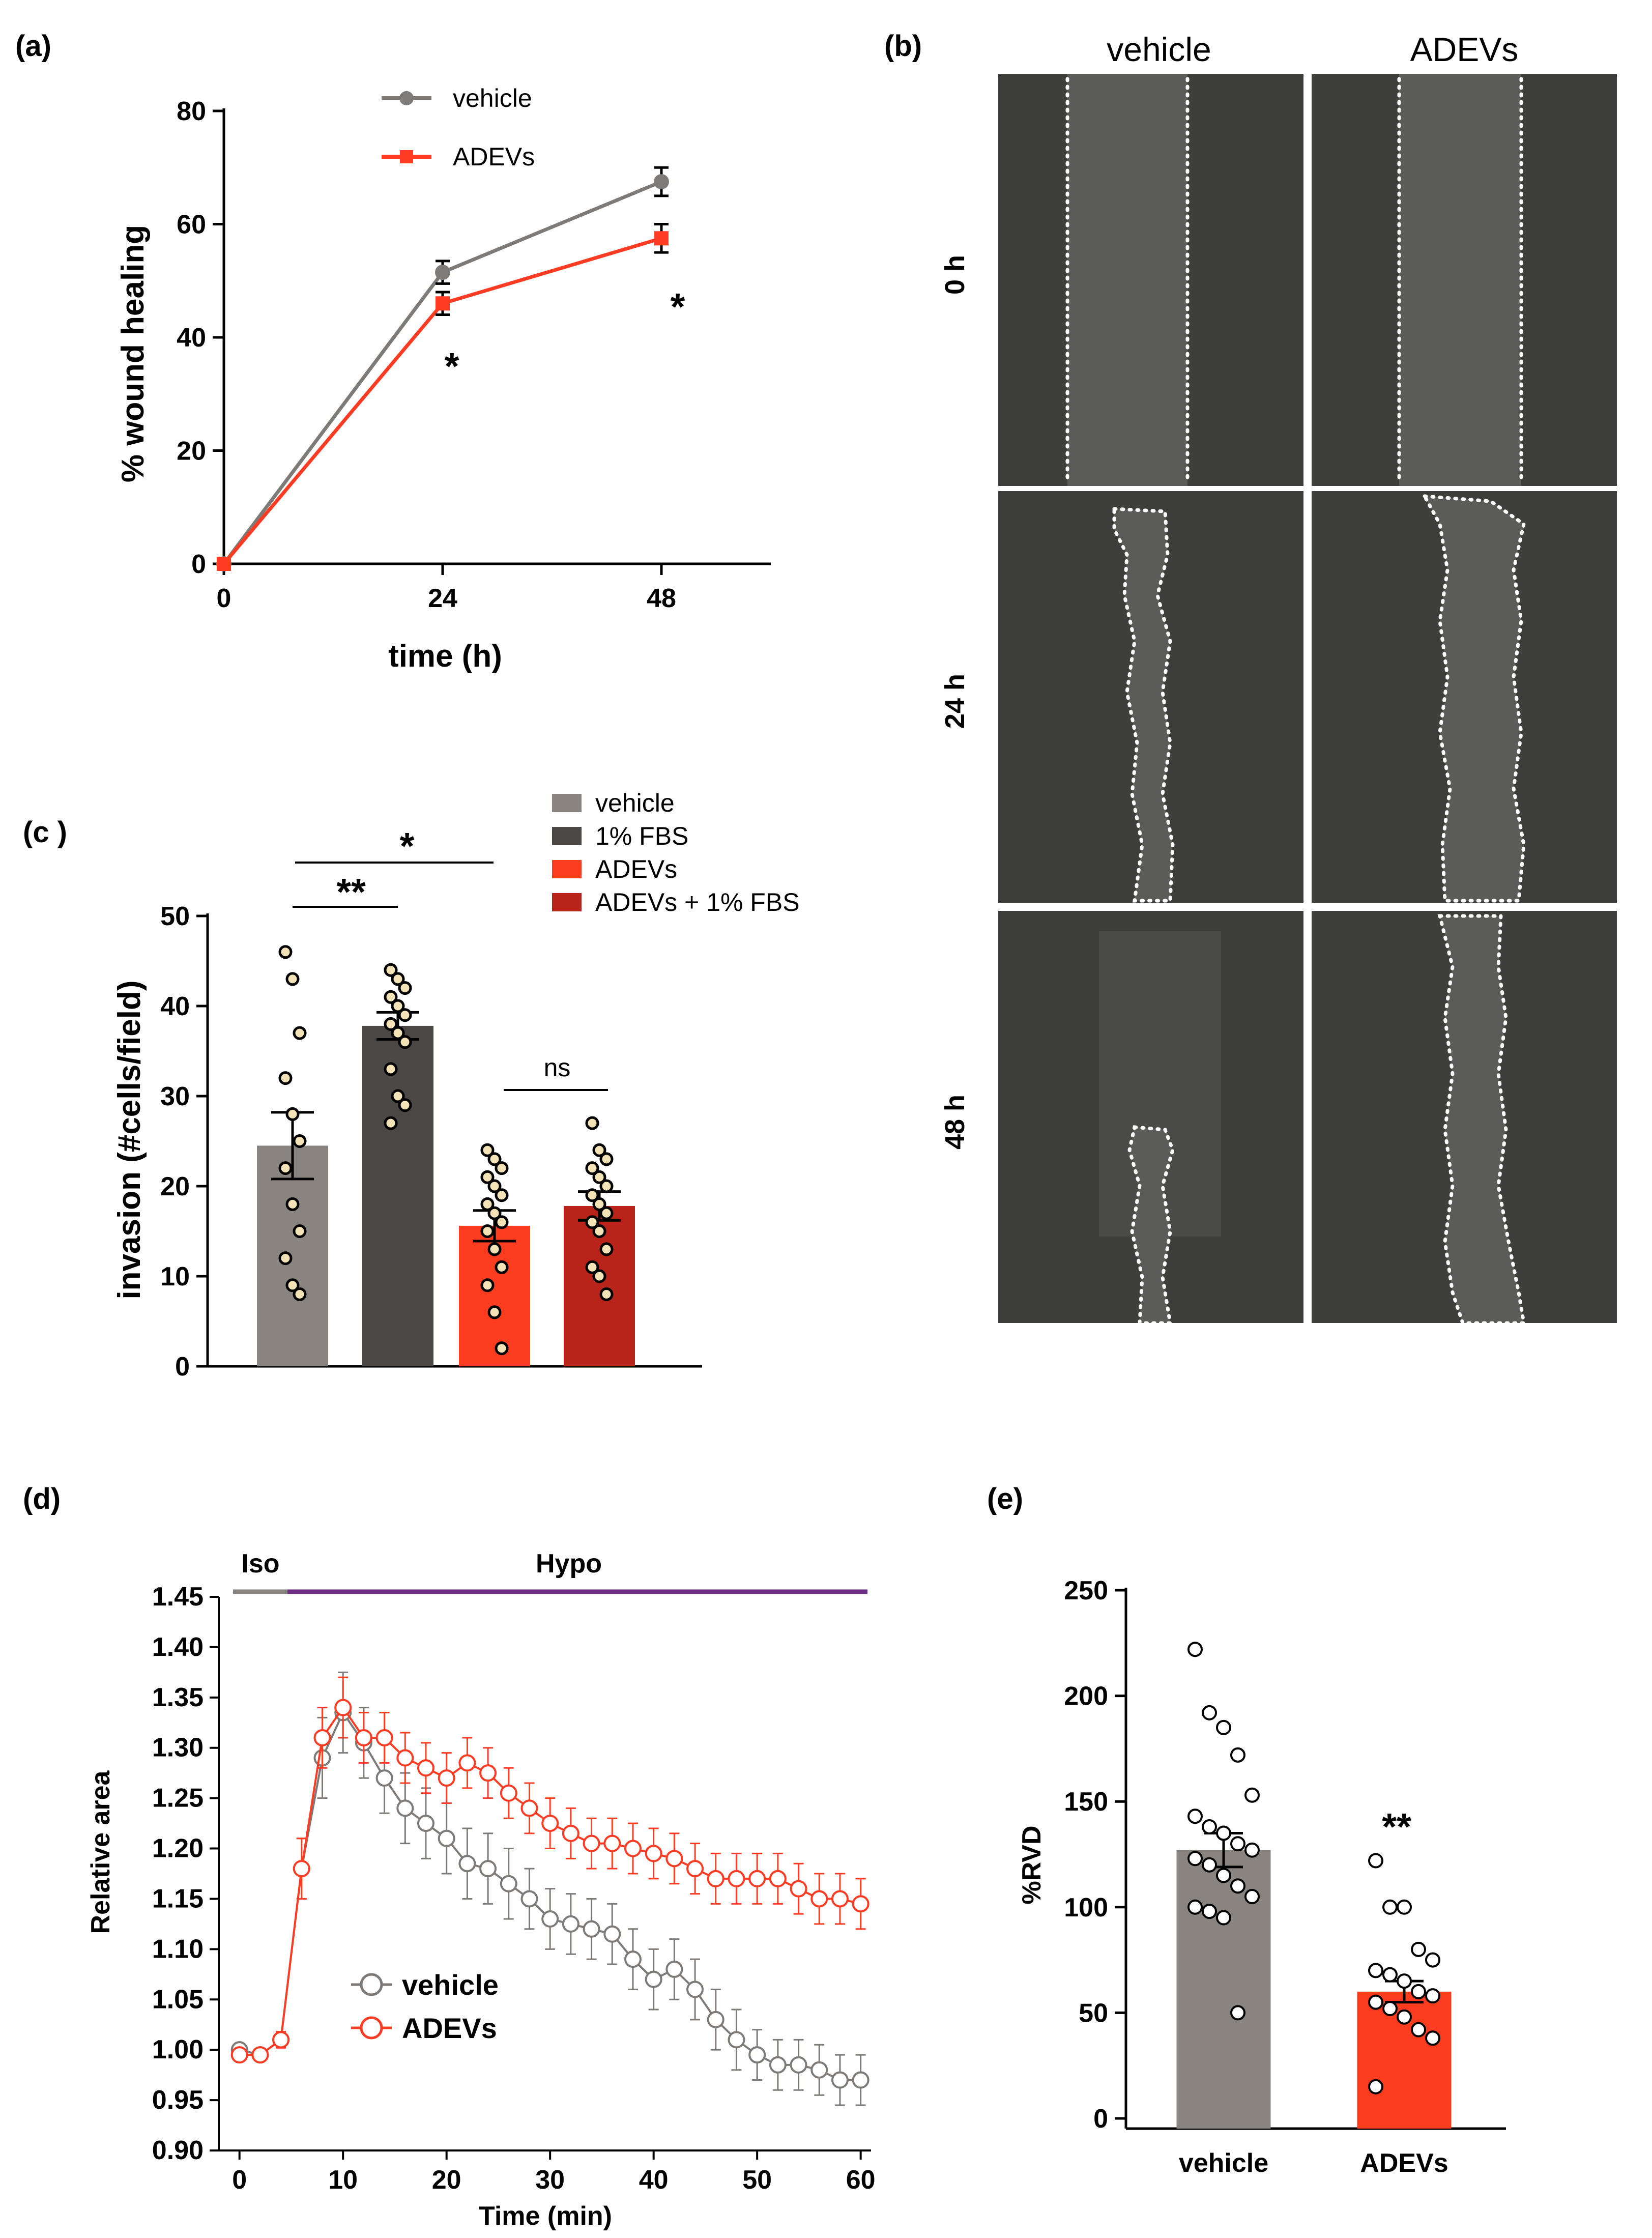  I want to click on a-xlabel: time (h), so click(445, 656).